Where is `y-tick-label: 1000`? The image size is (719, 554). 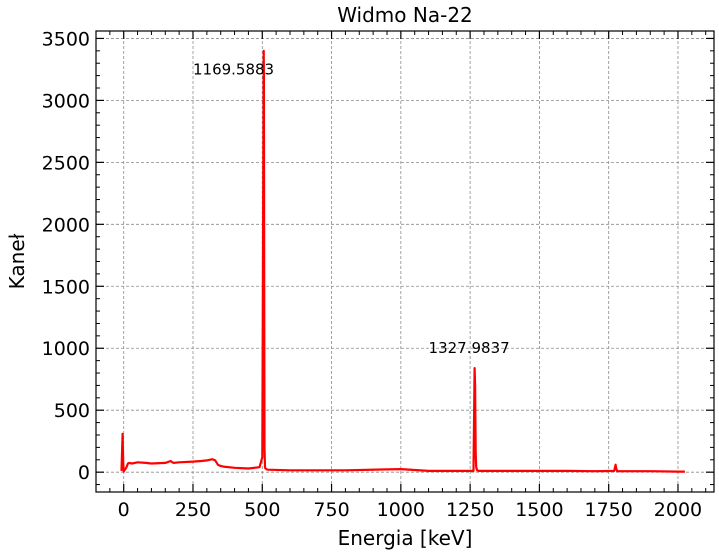
y-tick-label: 1000 is located at coordinates (66, 349).